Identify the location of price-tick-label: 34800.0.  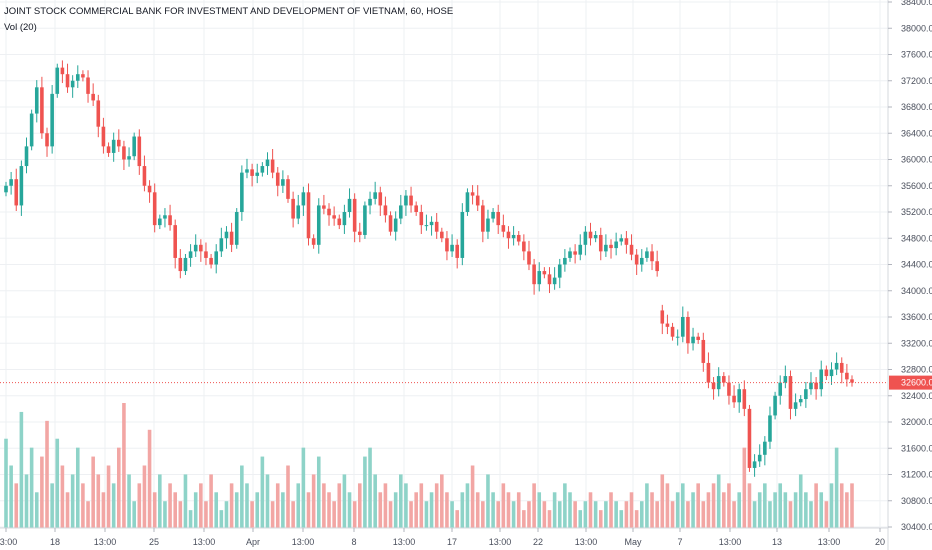
(916, 238).